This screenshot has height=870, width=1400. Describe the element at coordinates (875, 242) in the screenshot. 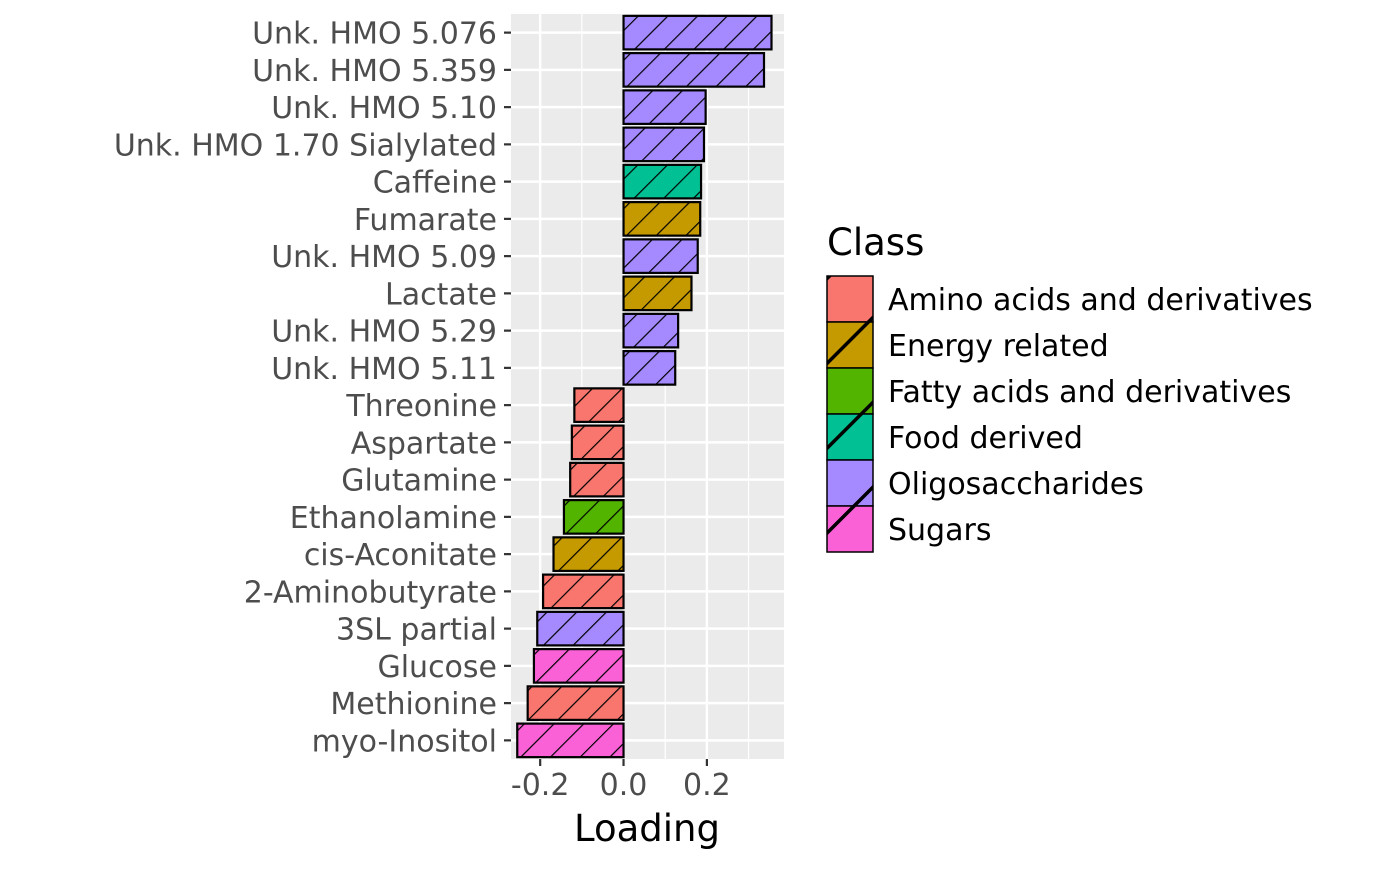

I see `legend-title: Class` at that location.